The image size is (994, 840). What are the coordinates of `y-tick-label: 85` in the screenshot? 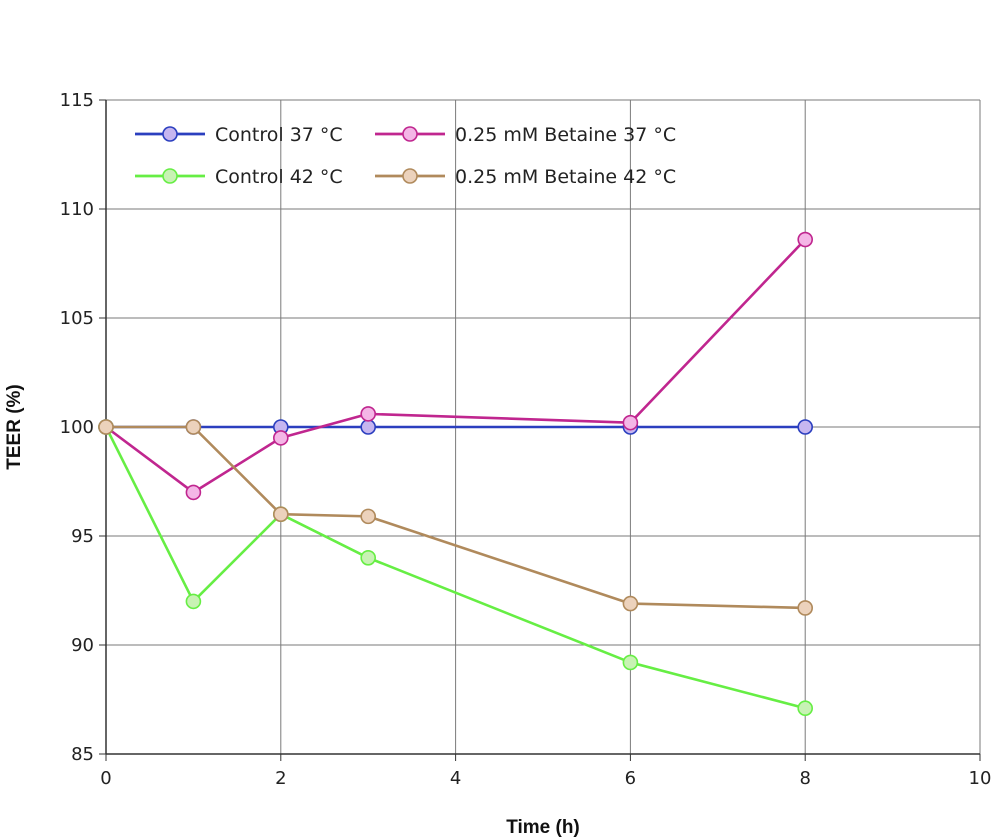 It's located at (82, 754).